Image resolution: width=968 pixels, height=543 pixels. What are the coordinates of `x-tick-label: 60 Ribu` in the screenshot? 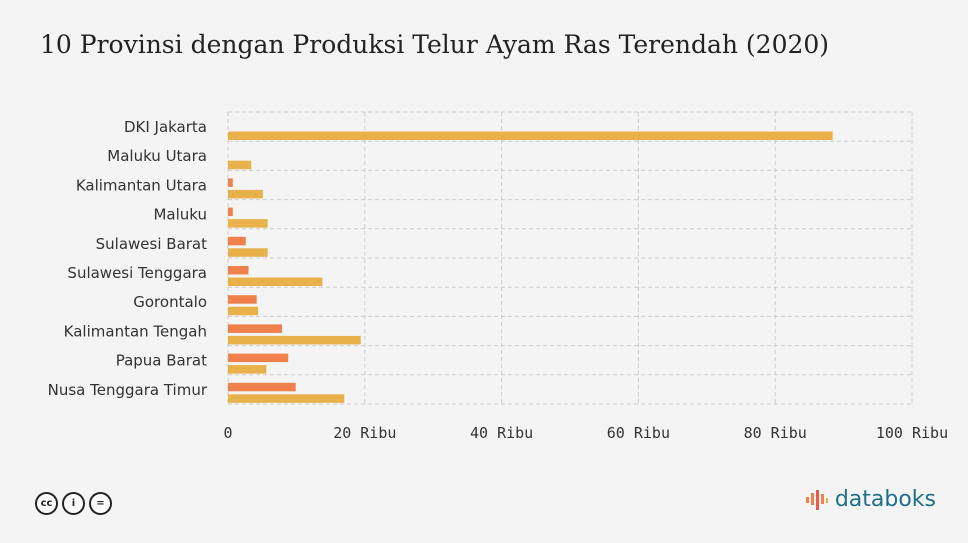 It's located at (638, 433).